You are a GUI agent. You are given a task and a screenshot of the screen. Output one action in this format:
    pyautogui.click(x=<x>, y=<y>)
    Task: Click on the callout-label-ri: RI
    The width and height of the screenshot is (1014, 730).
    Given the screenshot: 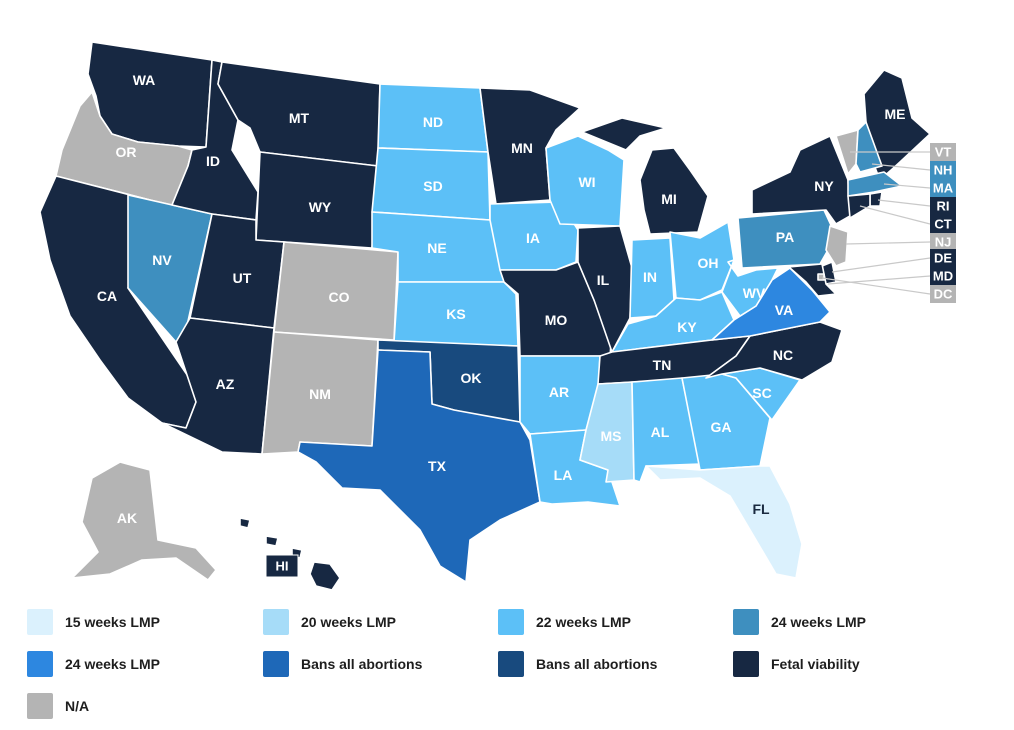 What is the action you would take?
    pyautogui.click(x=943, y=206)
    